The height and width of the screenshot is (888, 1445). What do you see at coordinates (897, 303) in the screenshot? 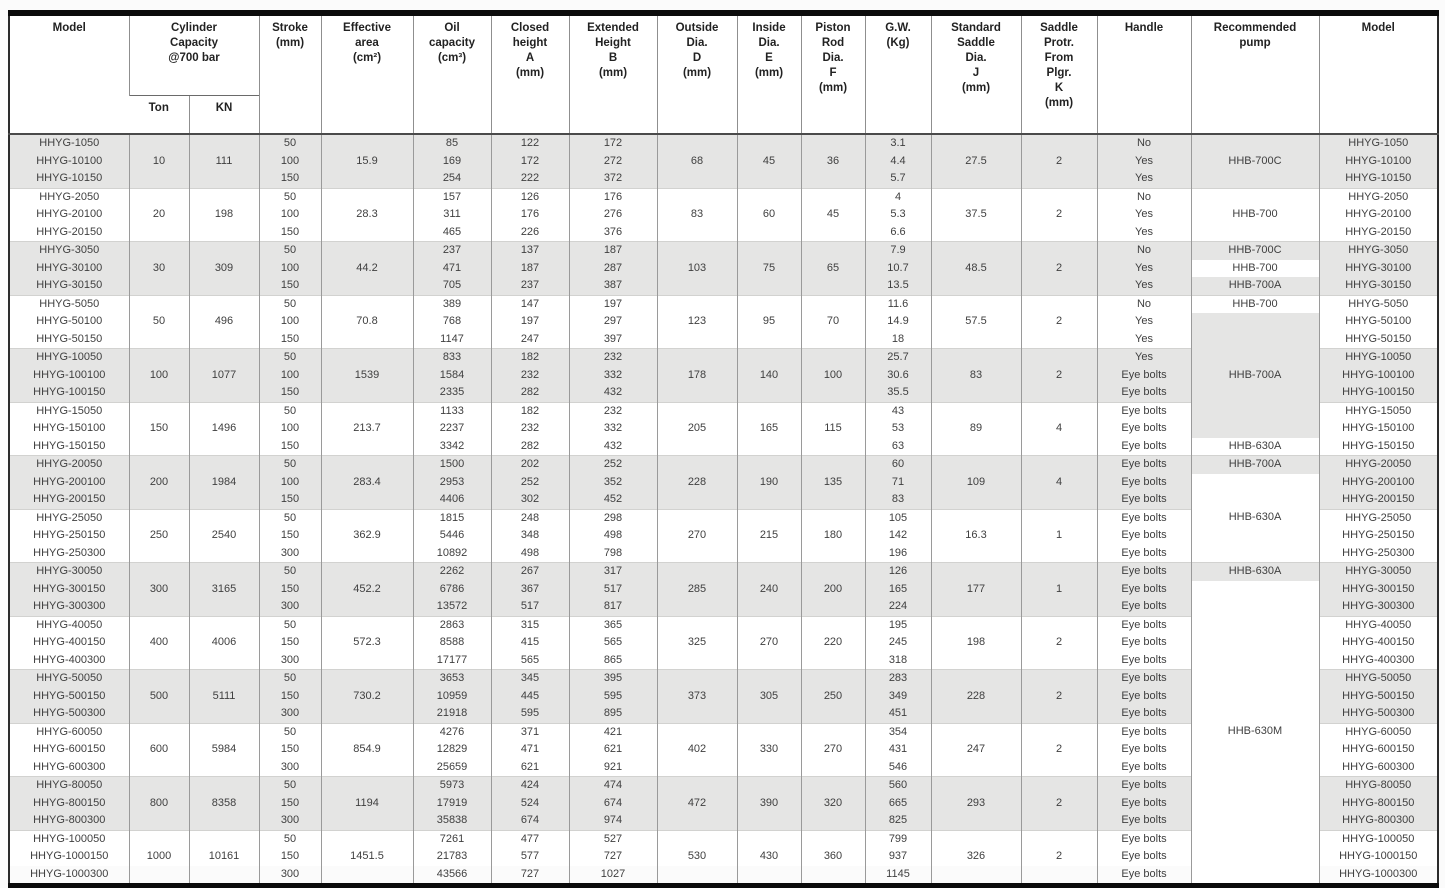
I see `cell-gw: 11.6` at bounding box center [897, 303].